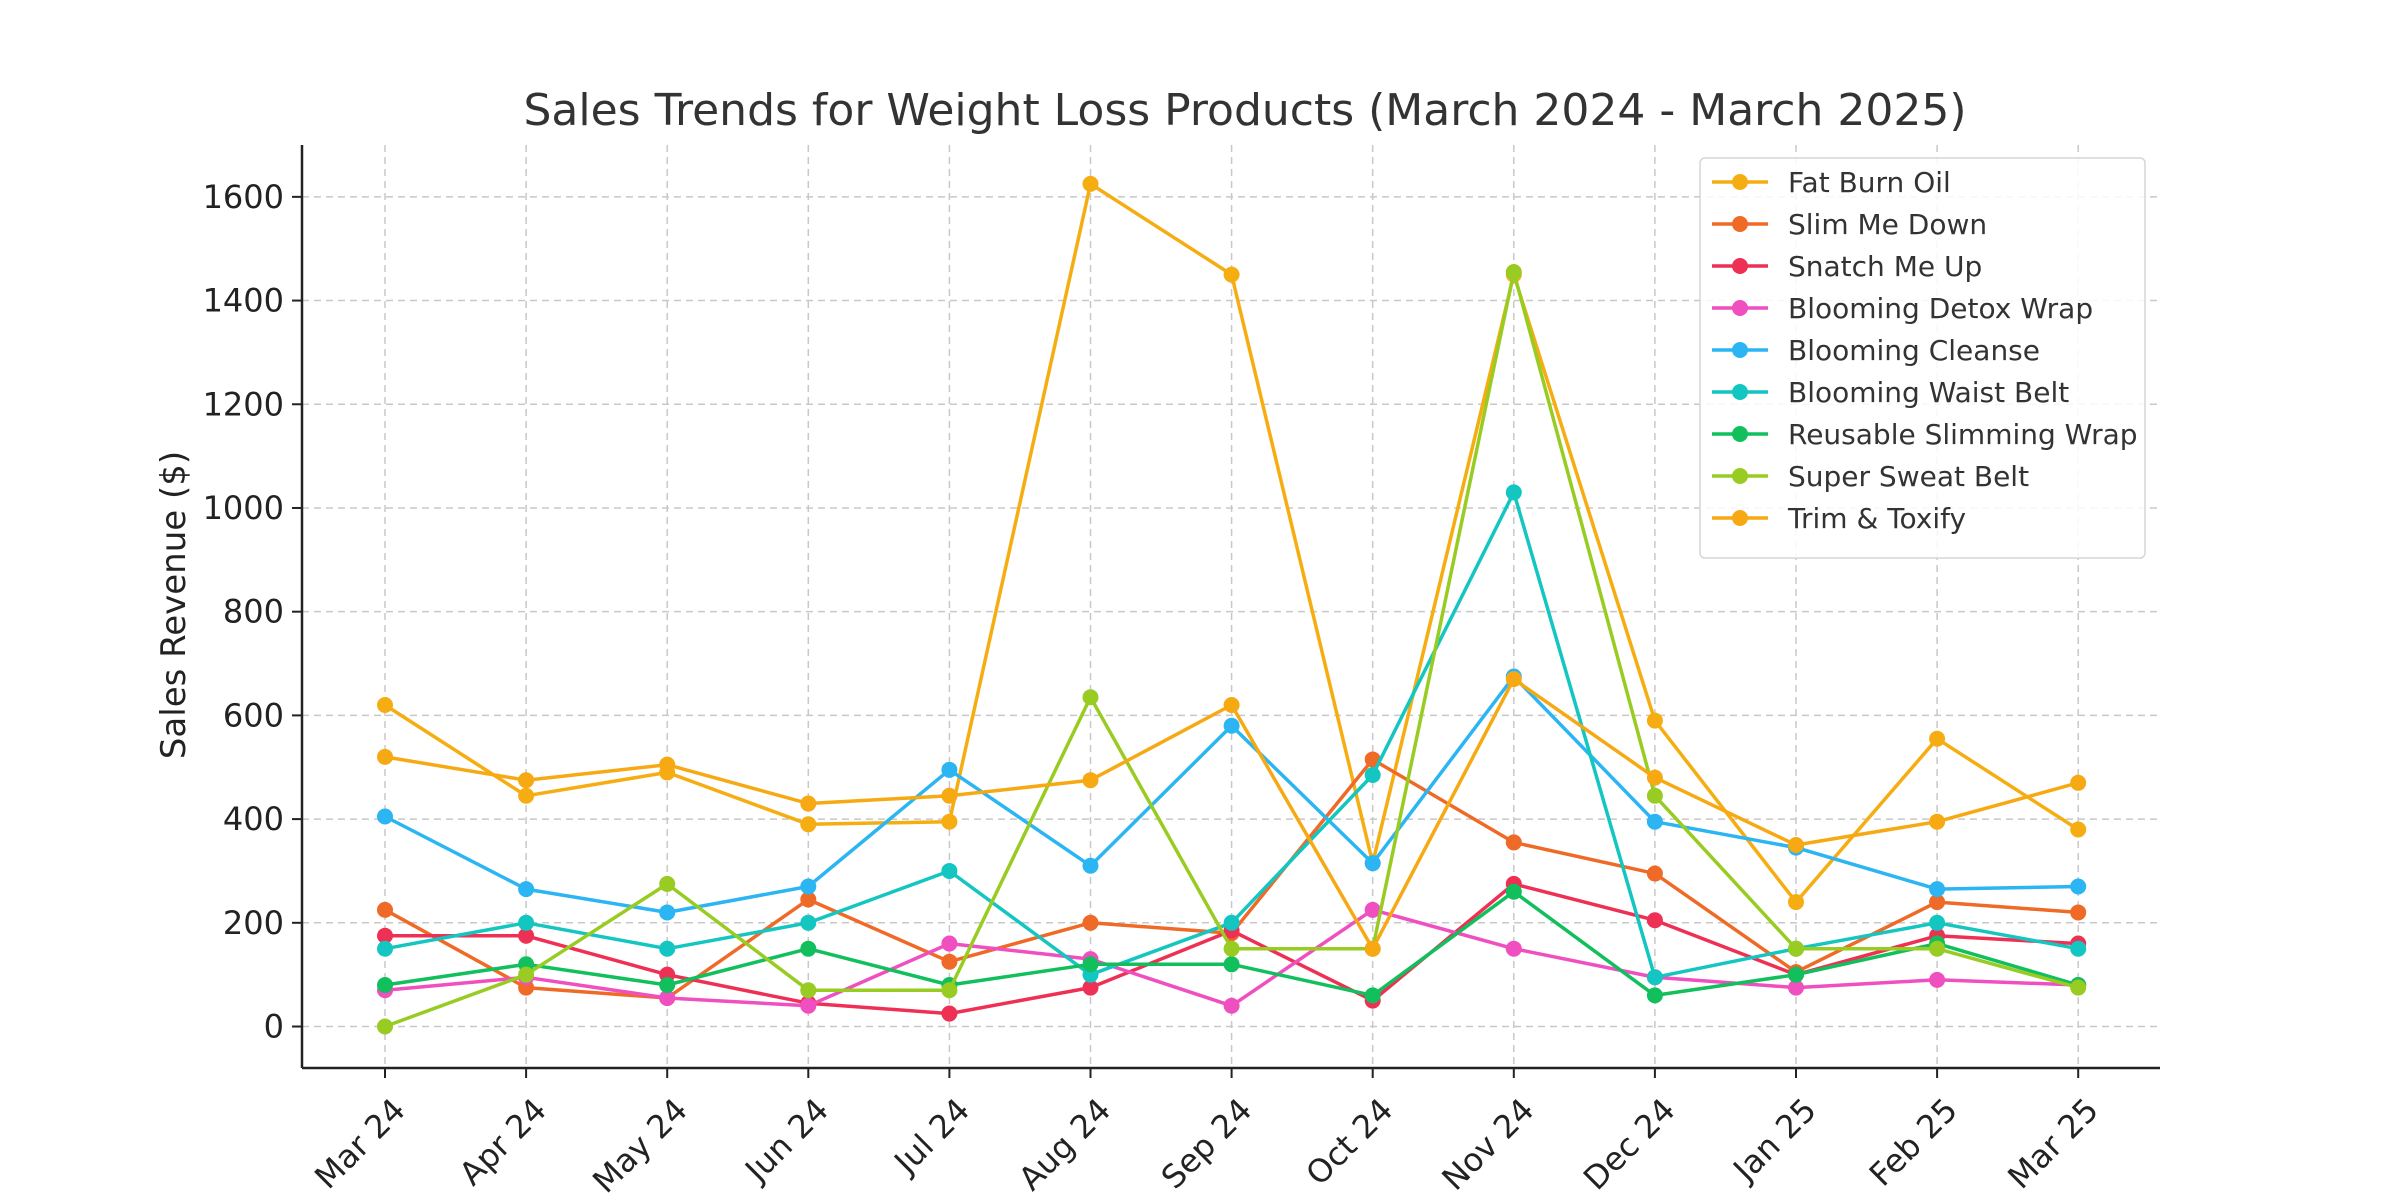 This screenshot has width=2400, height=1200. I want to click on legend-item: Super Sweat Belt, so click(1870, 476).